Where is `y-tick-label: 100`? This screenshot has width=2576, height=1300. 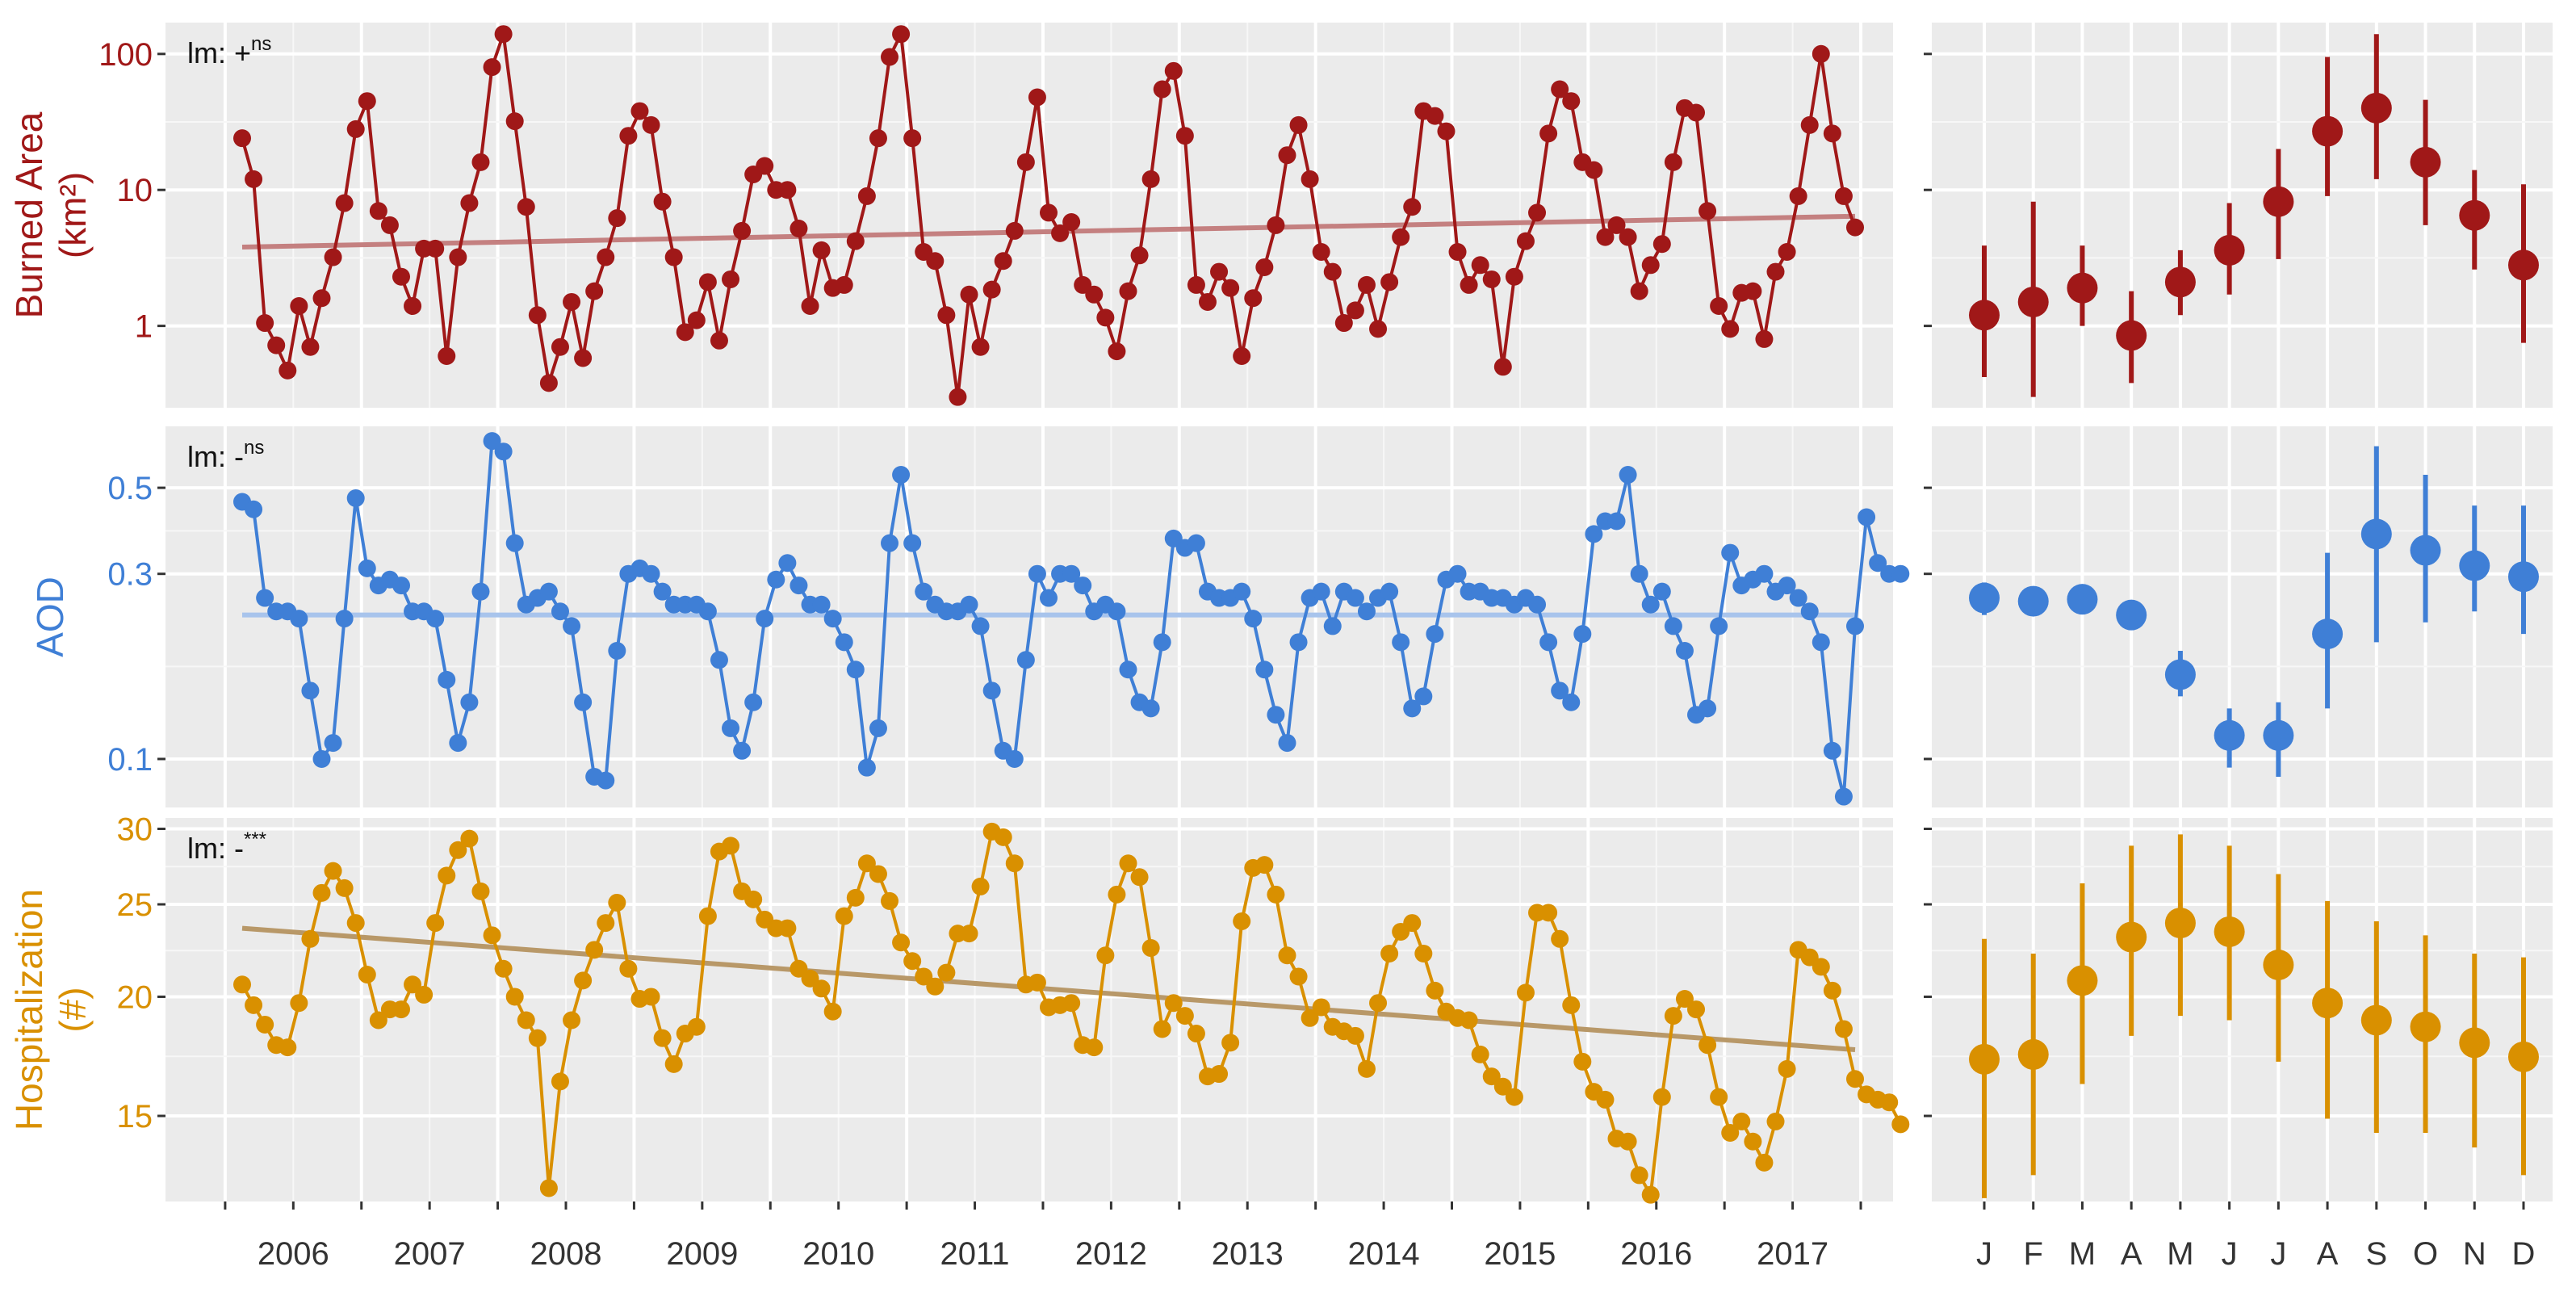
y-tick-label: 100 is located at coordinates (125, 55).